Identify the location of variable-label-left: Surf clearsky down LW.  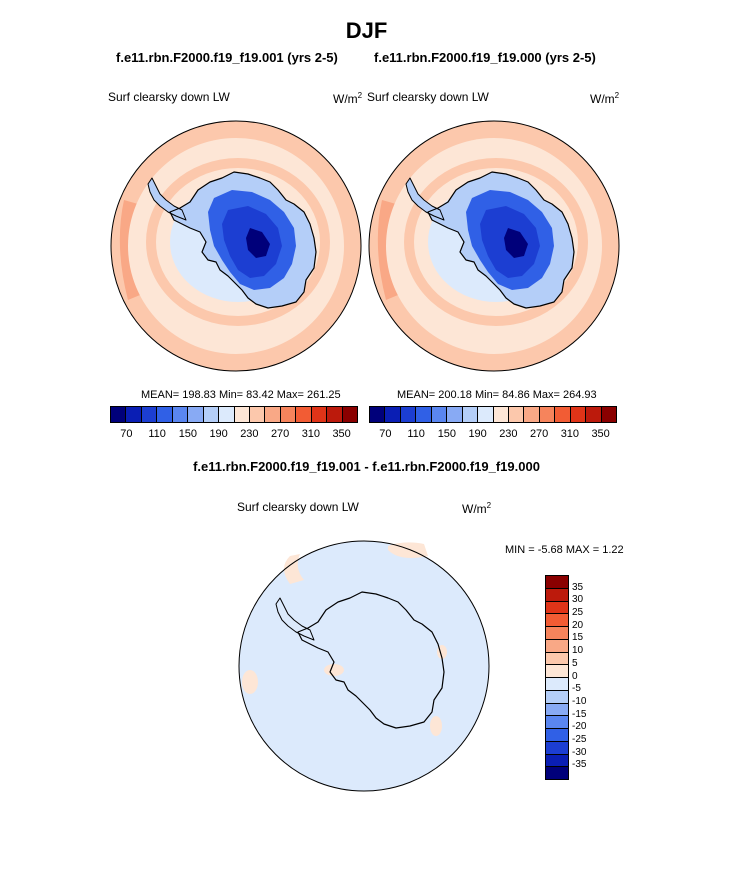
(169, 97).